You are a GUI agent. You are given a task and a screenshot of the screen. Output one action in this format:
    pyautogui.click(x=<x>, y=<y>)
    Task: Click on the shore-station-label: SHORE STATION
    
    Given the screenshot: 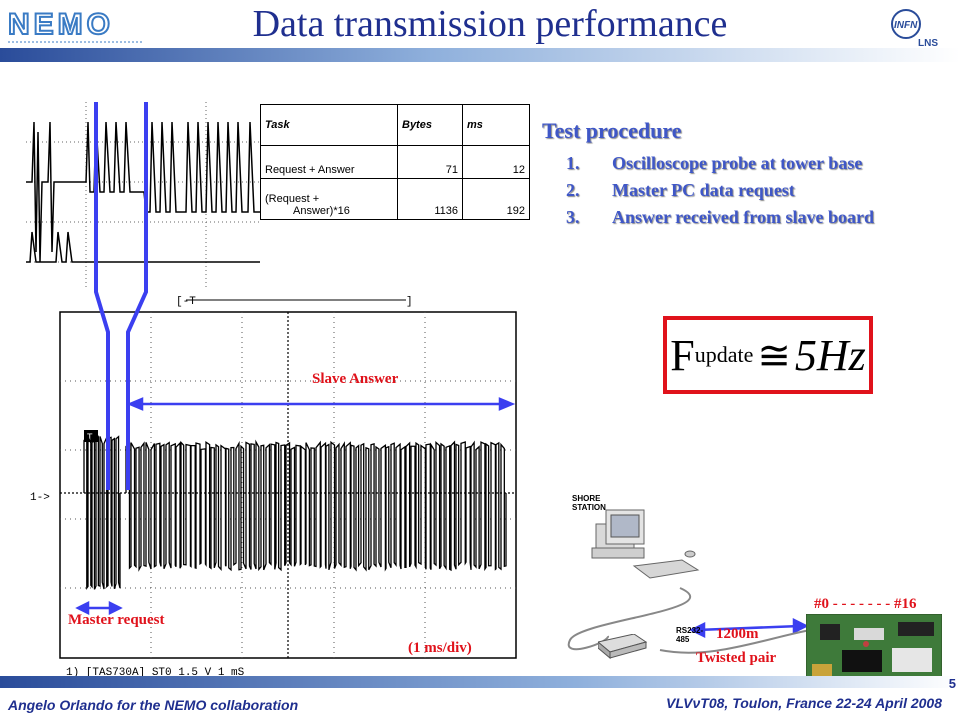 What is the action you would take?
    pyautogui.click(x=589, y=503)
    